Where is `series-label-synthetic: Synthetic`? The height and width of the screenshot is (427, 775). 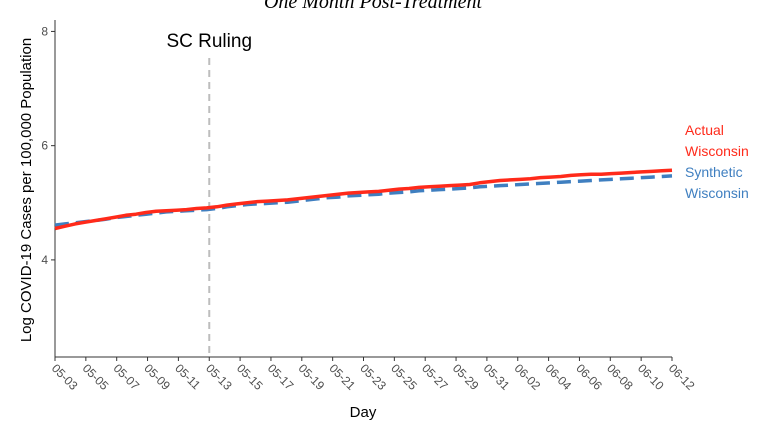
series-label-synthetic: Synthetic is located at coordinates (714, 172).